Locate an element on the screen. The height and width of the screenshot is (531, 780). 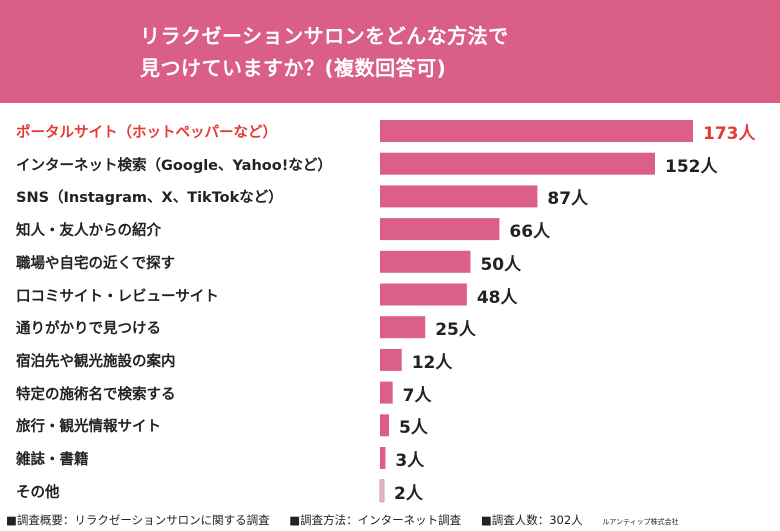
value-label: 50人 is located at coordinates (501, 264).